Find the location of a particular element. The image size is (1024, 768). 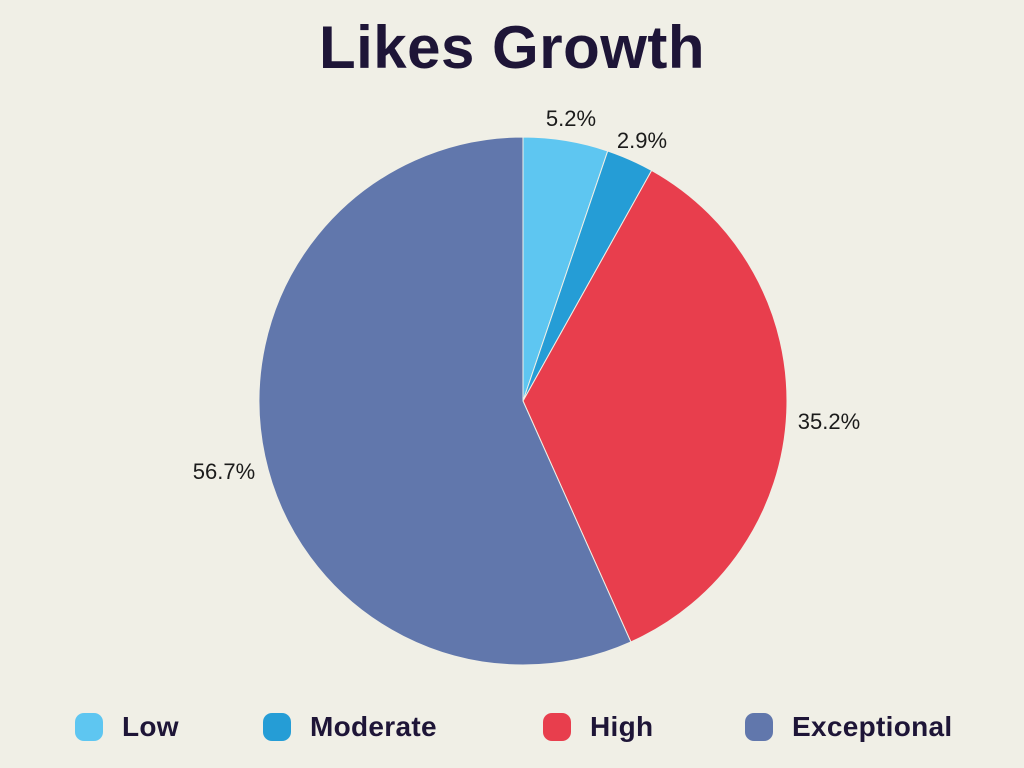

slice-label-exceptional: 56.7% is located at coordinates (224, 471).